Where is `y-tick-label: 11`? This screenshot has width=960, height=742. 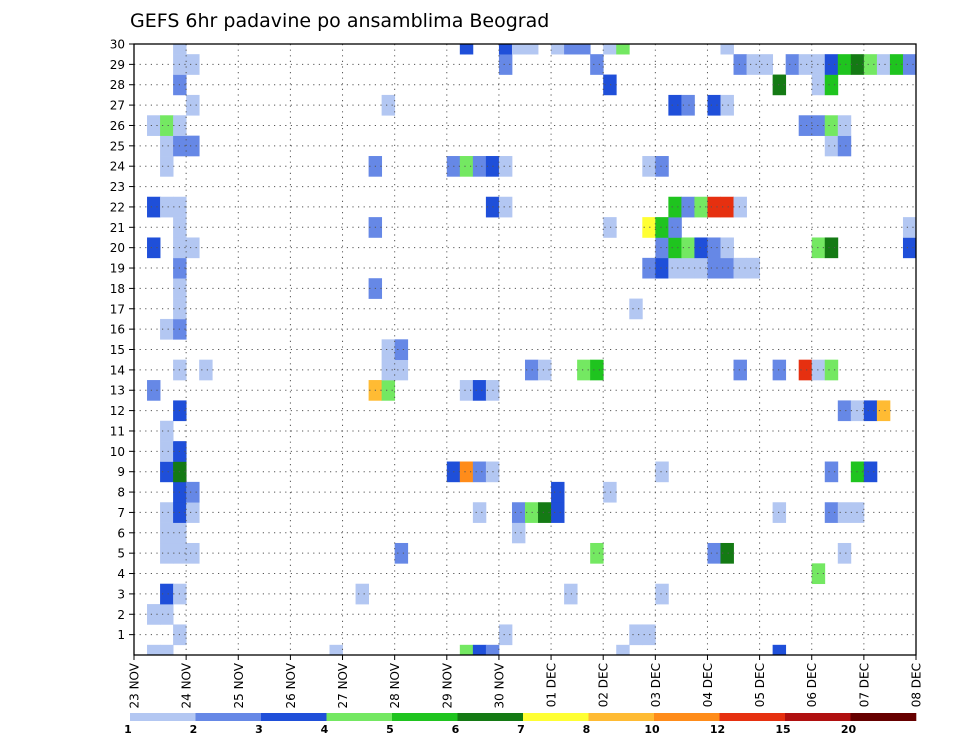
y-tick-label: 11 is located at coordinates (117, 431).